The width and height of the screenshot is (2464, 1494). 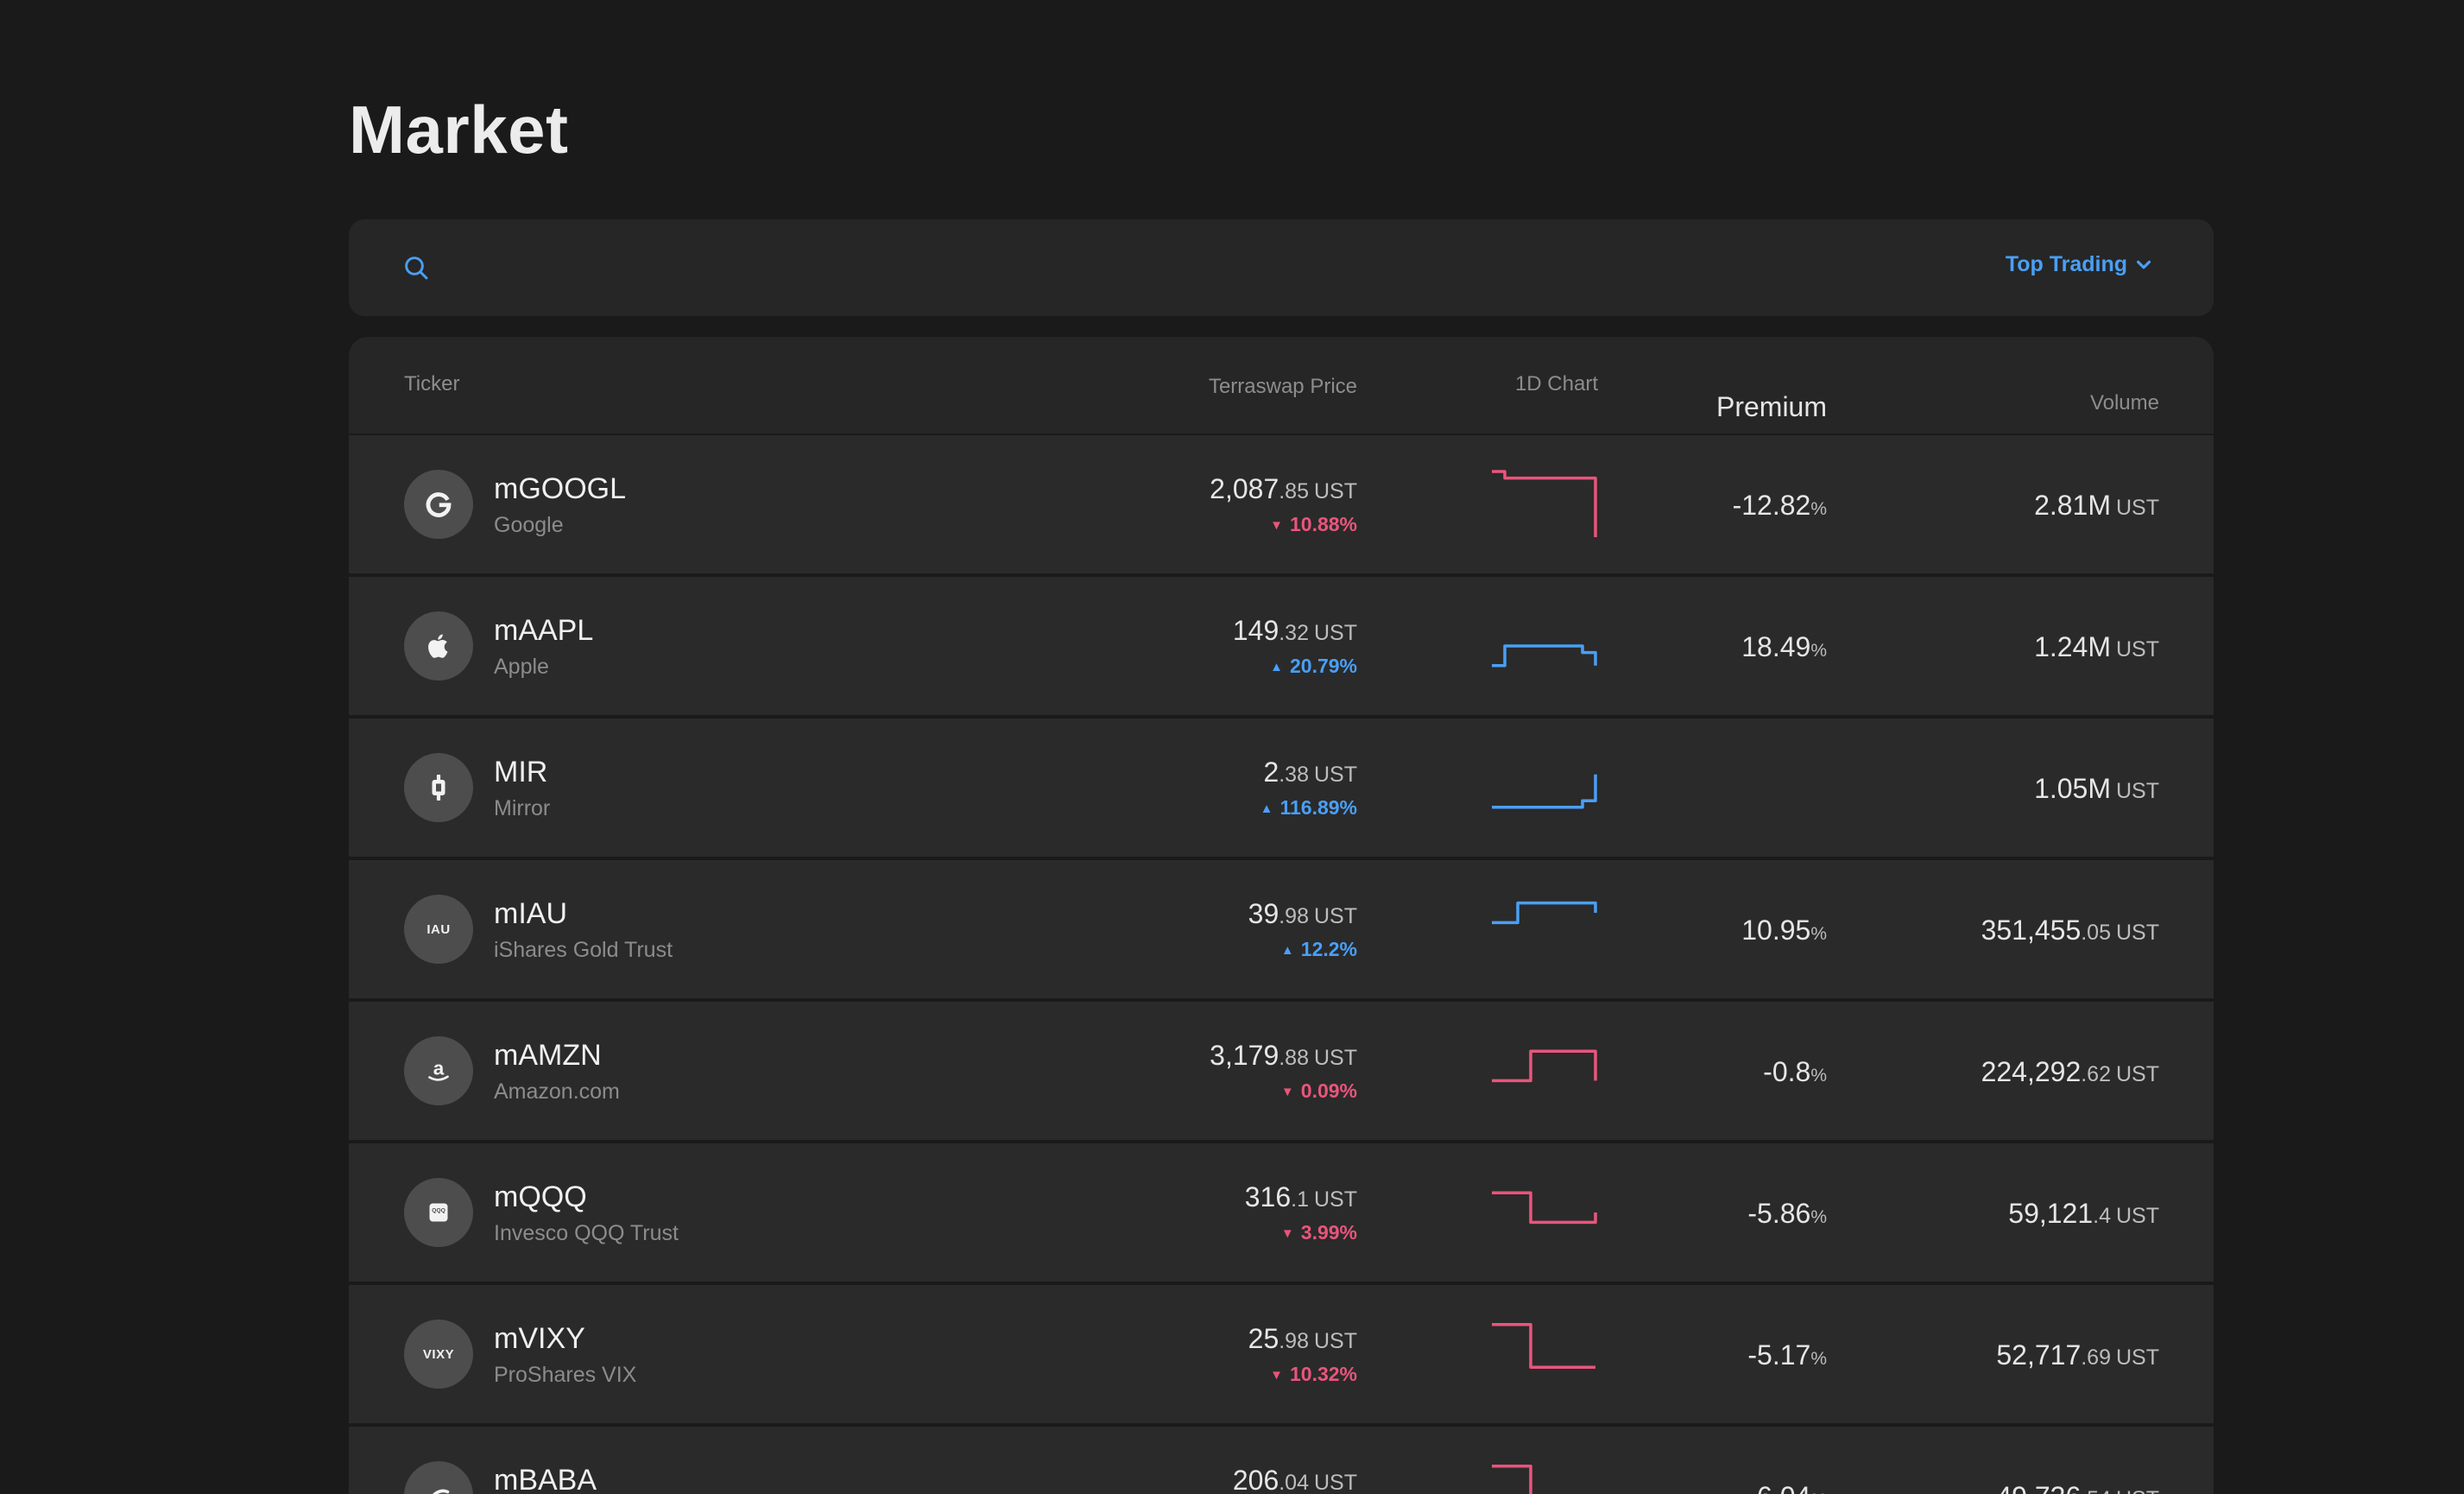 What do you see at coordinates (2039, 1355) in the screenshot?
I see `volume-integer: 52,717` at bounding box center [2039, 1355].